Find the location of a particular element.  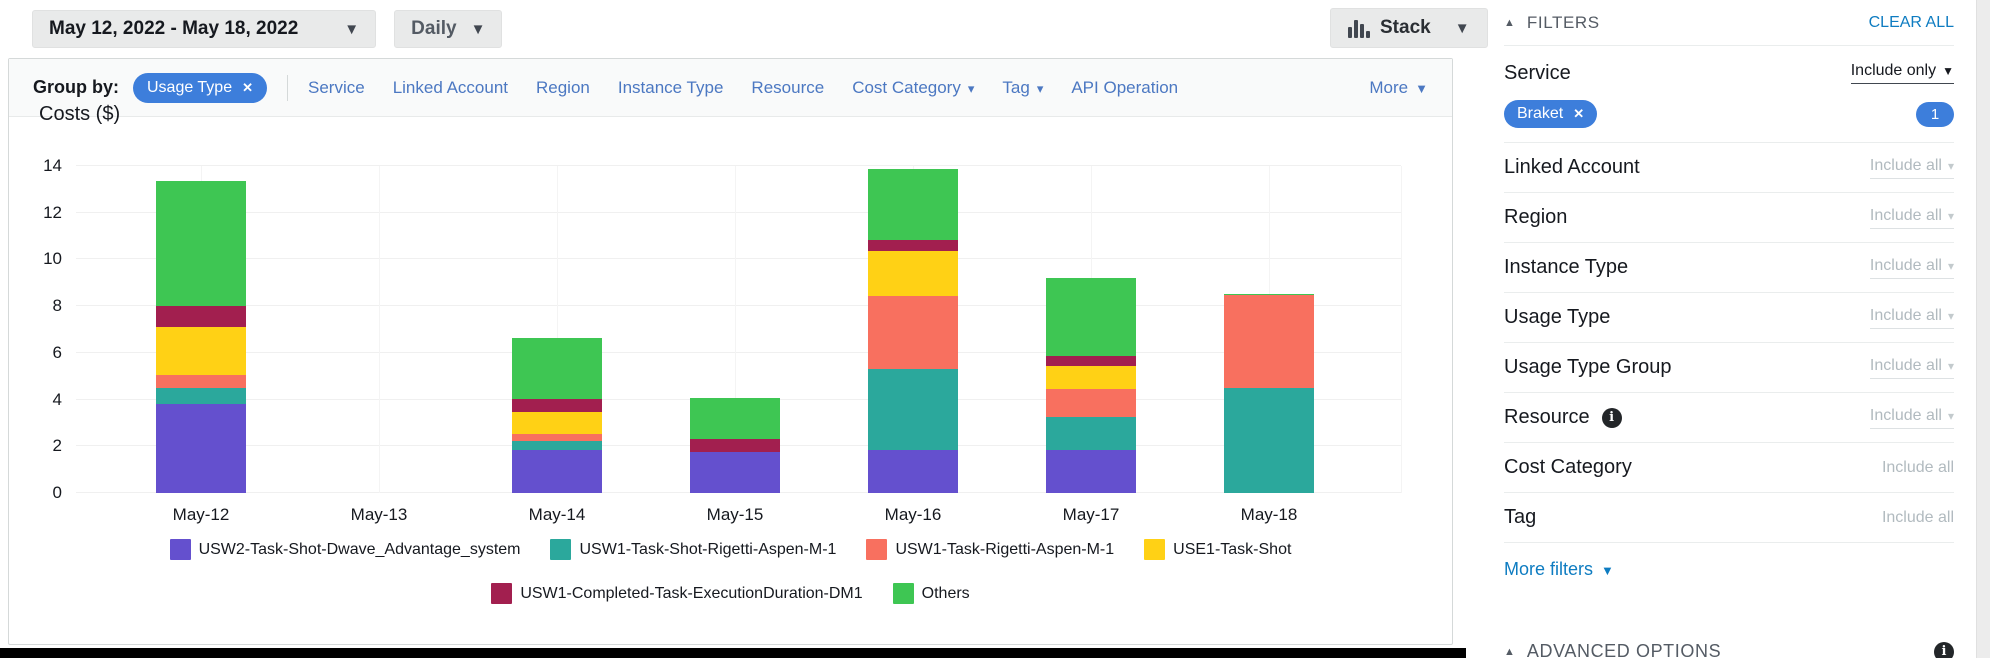

scrollbar is located at coordinates (1983, 329).